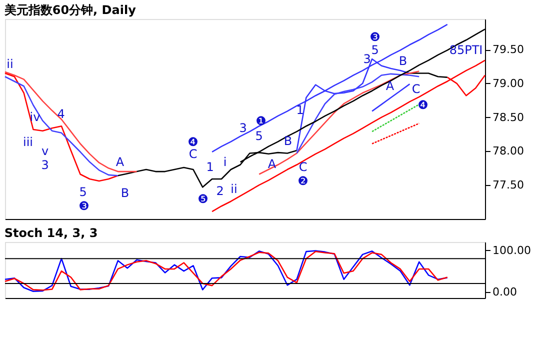 Image resolution: width=550 pixels, height=337 pixels. Describe the element at coordinates (45, 151) in the screenshot. I see `annotation: v` at that location.